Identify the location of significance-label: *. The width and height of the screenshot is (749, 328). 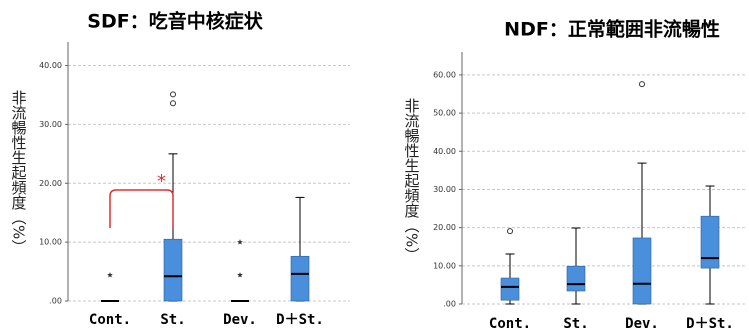
(161, 181).